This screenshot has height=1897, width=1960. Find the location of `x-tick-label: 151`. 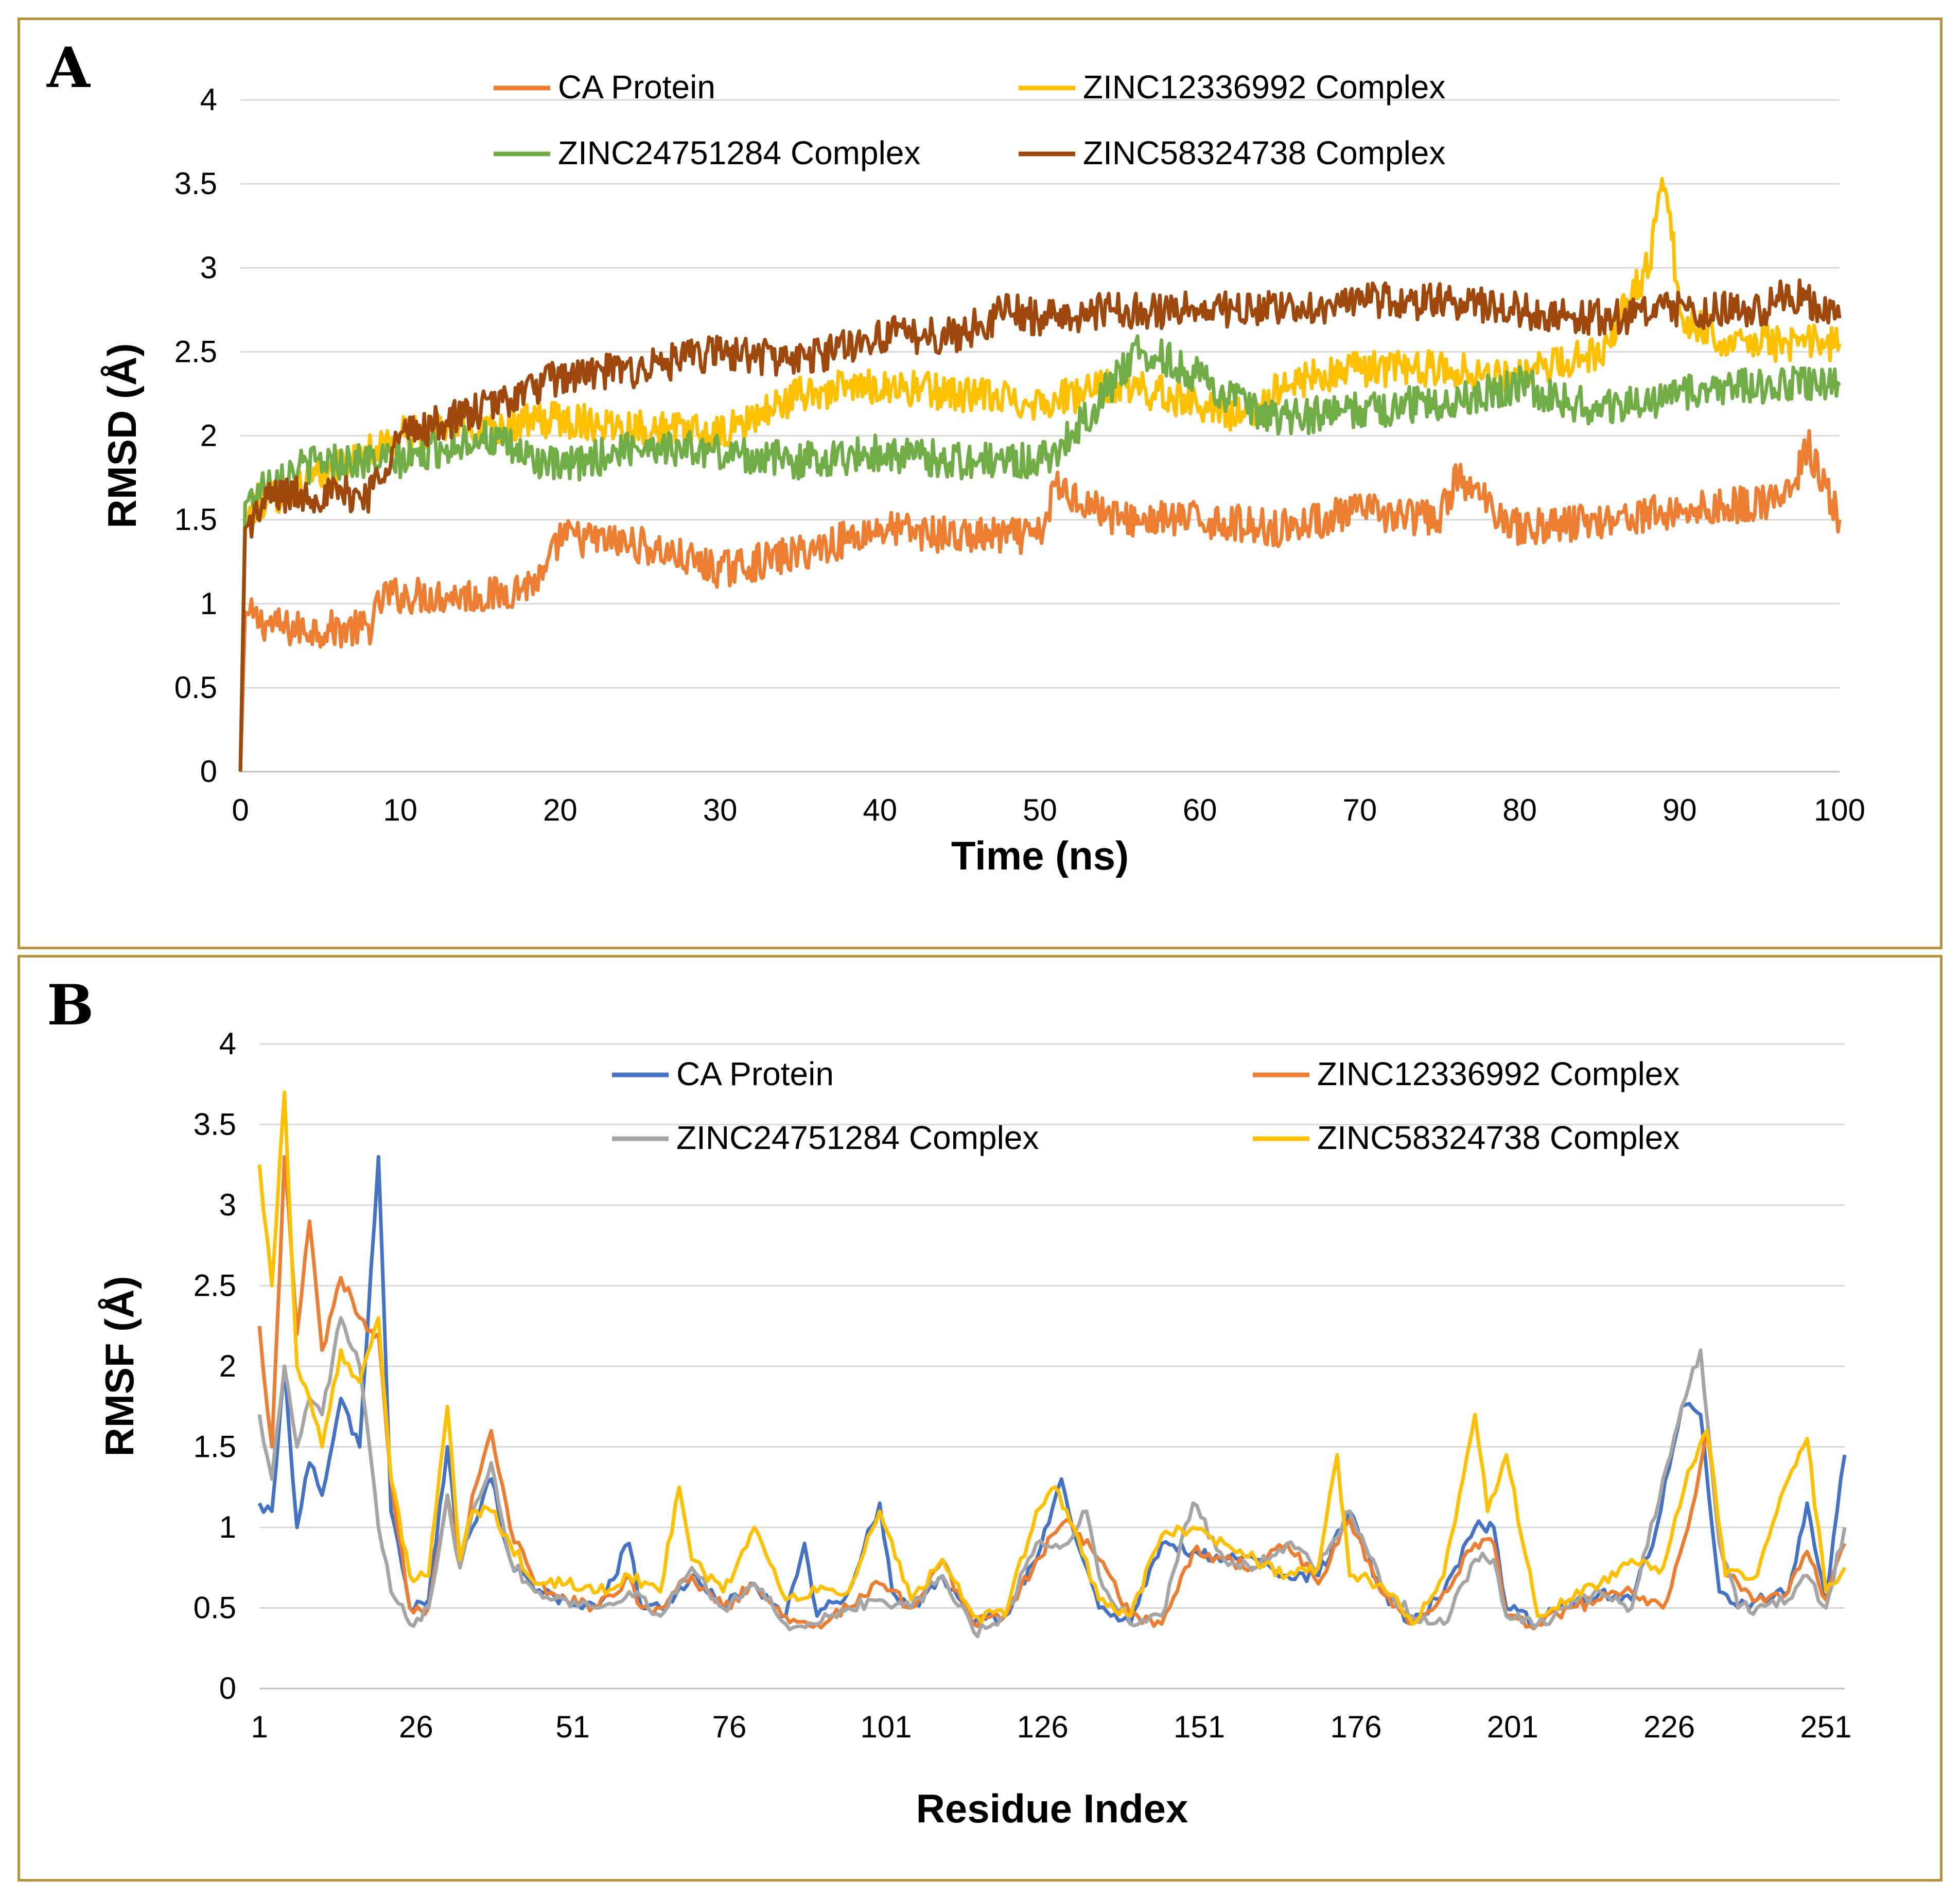

x-tick-label: 151 is located at coordinates (1199, 1727).